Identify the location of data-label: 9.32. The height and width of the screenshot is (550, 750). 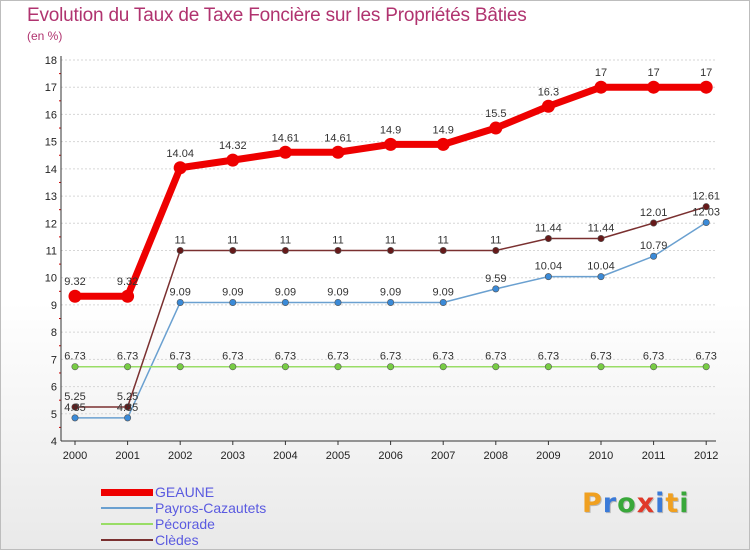
(74, 282).